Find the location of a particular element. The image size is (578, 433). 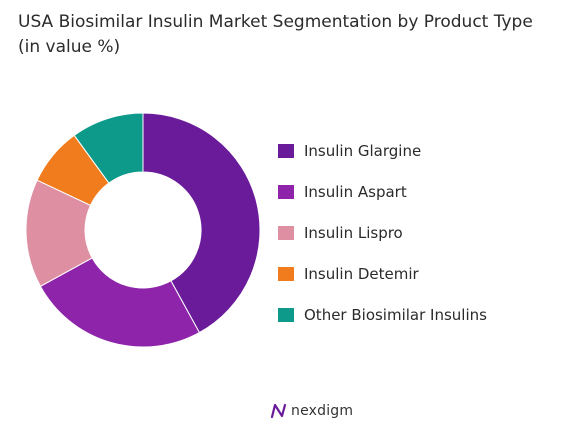

legend-item-glargine: Insulin Glargine is located at coordinates (382, 151).